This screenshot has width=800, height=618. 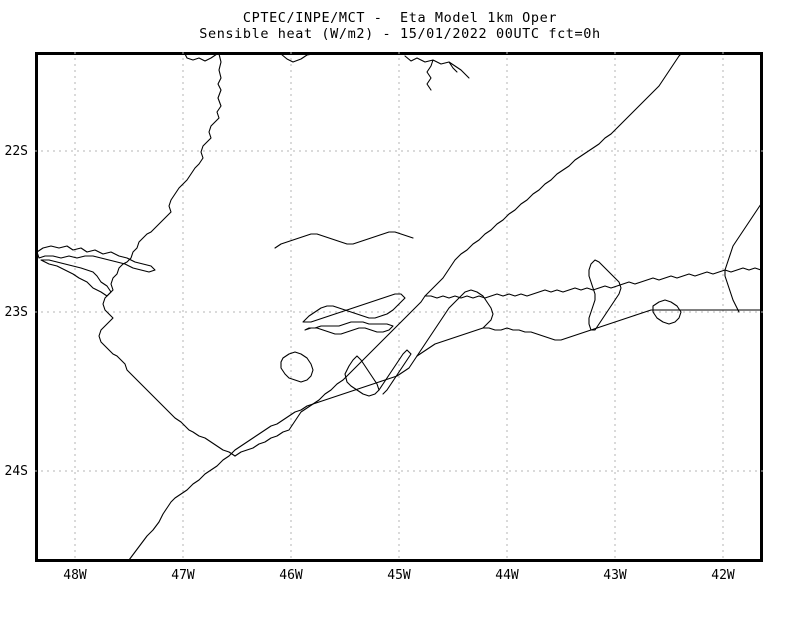 What do you see at coordinates (297, 58) in the screenshot?
I see `river-feature-north-center` at bounding box center [297, 58].